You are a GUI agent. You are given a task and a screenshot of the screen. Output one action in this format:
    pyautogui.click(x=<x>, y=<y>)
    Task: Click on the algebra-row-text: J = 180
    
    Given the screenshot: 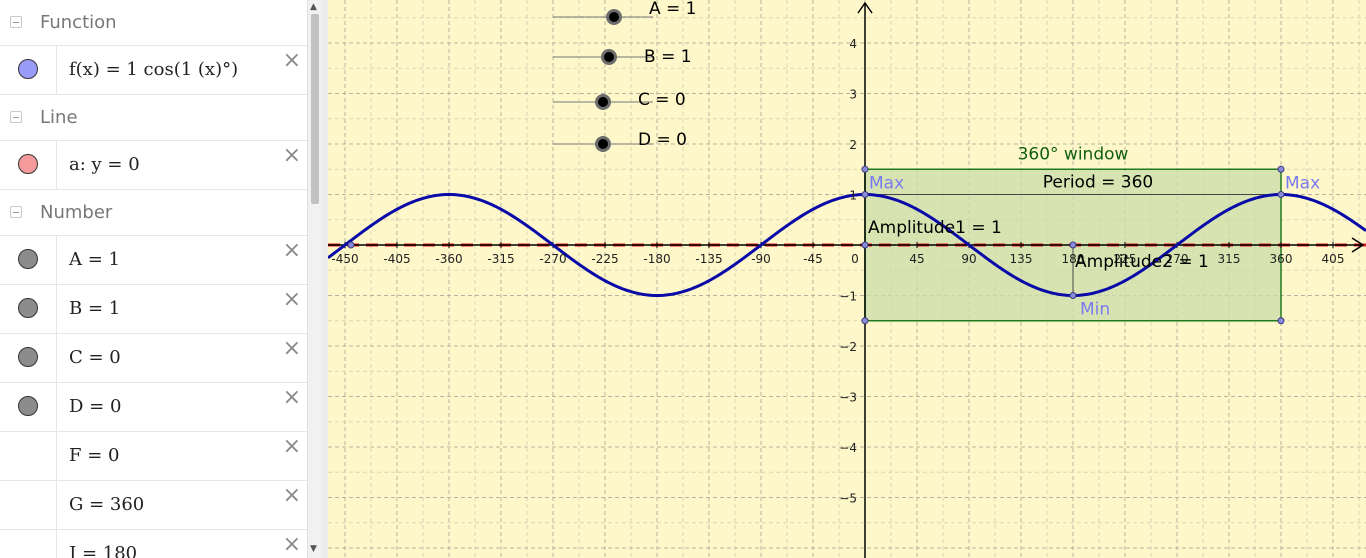 What is the action you would take?
    pyautogui.click(x=103, y=550)
    